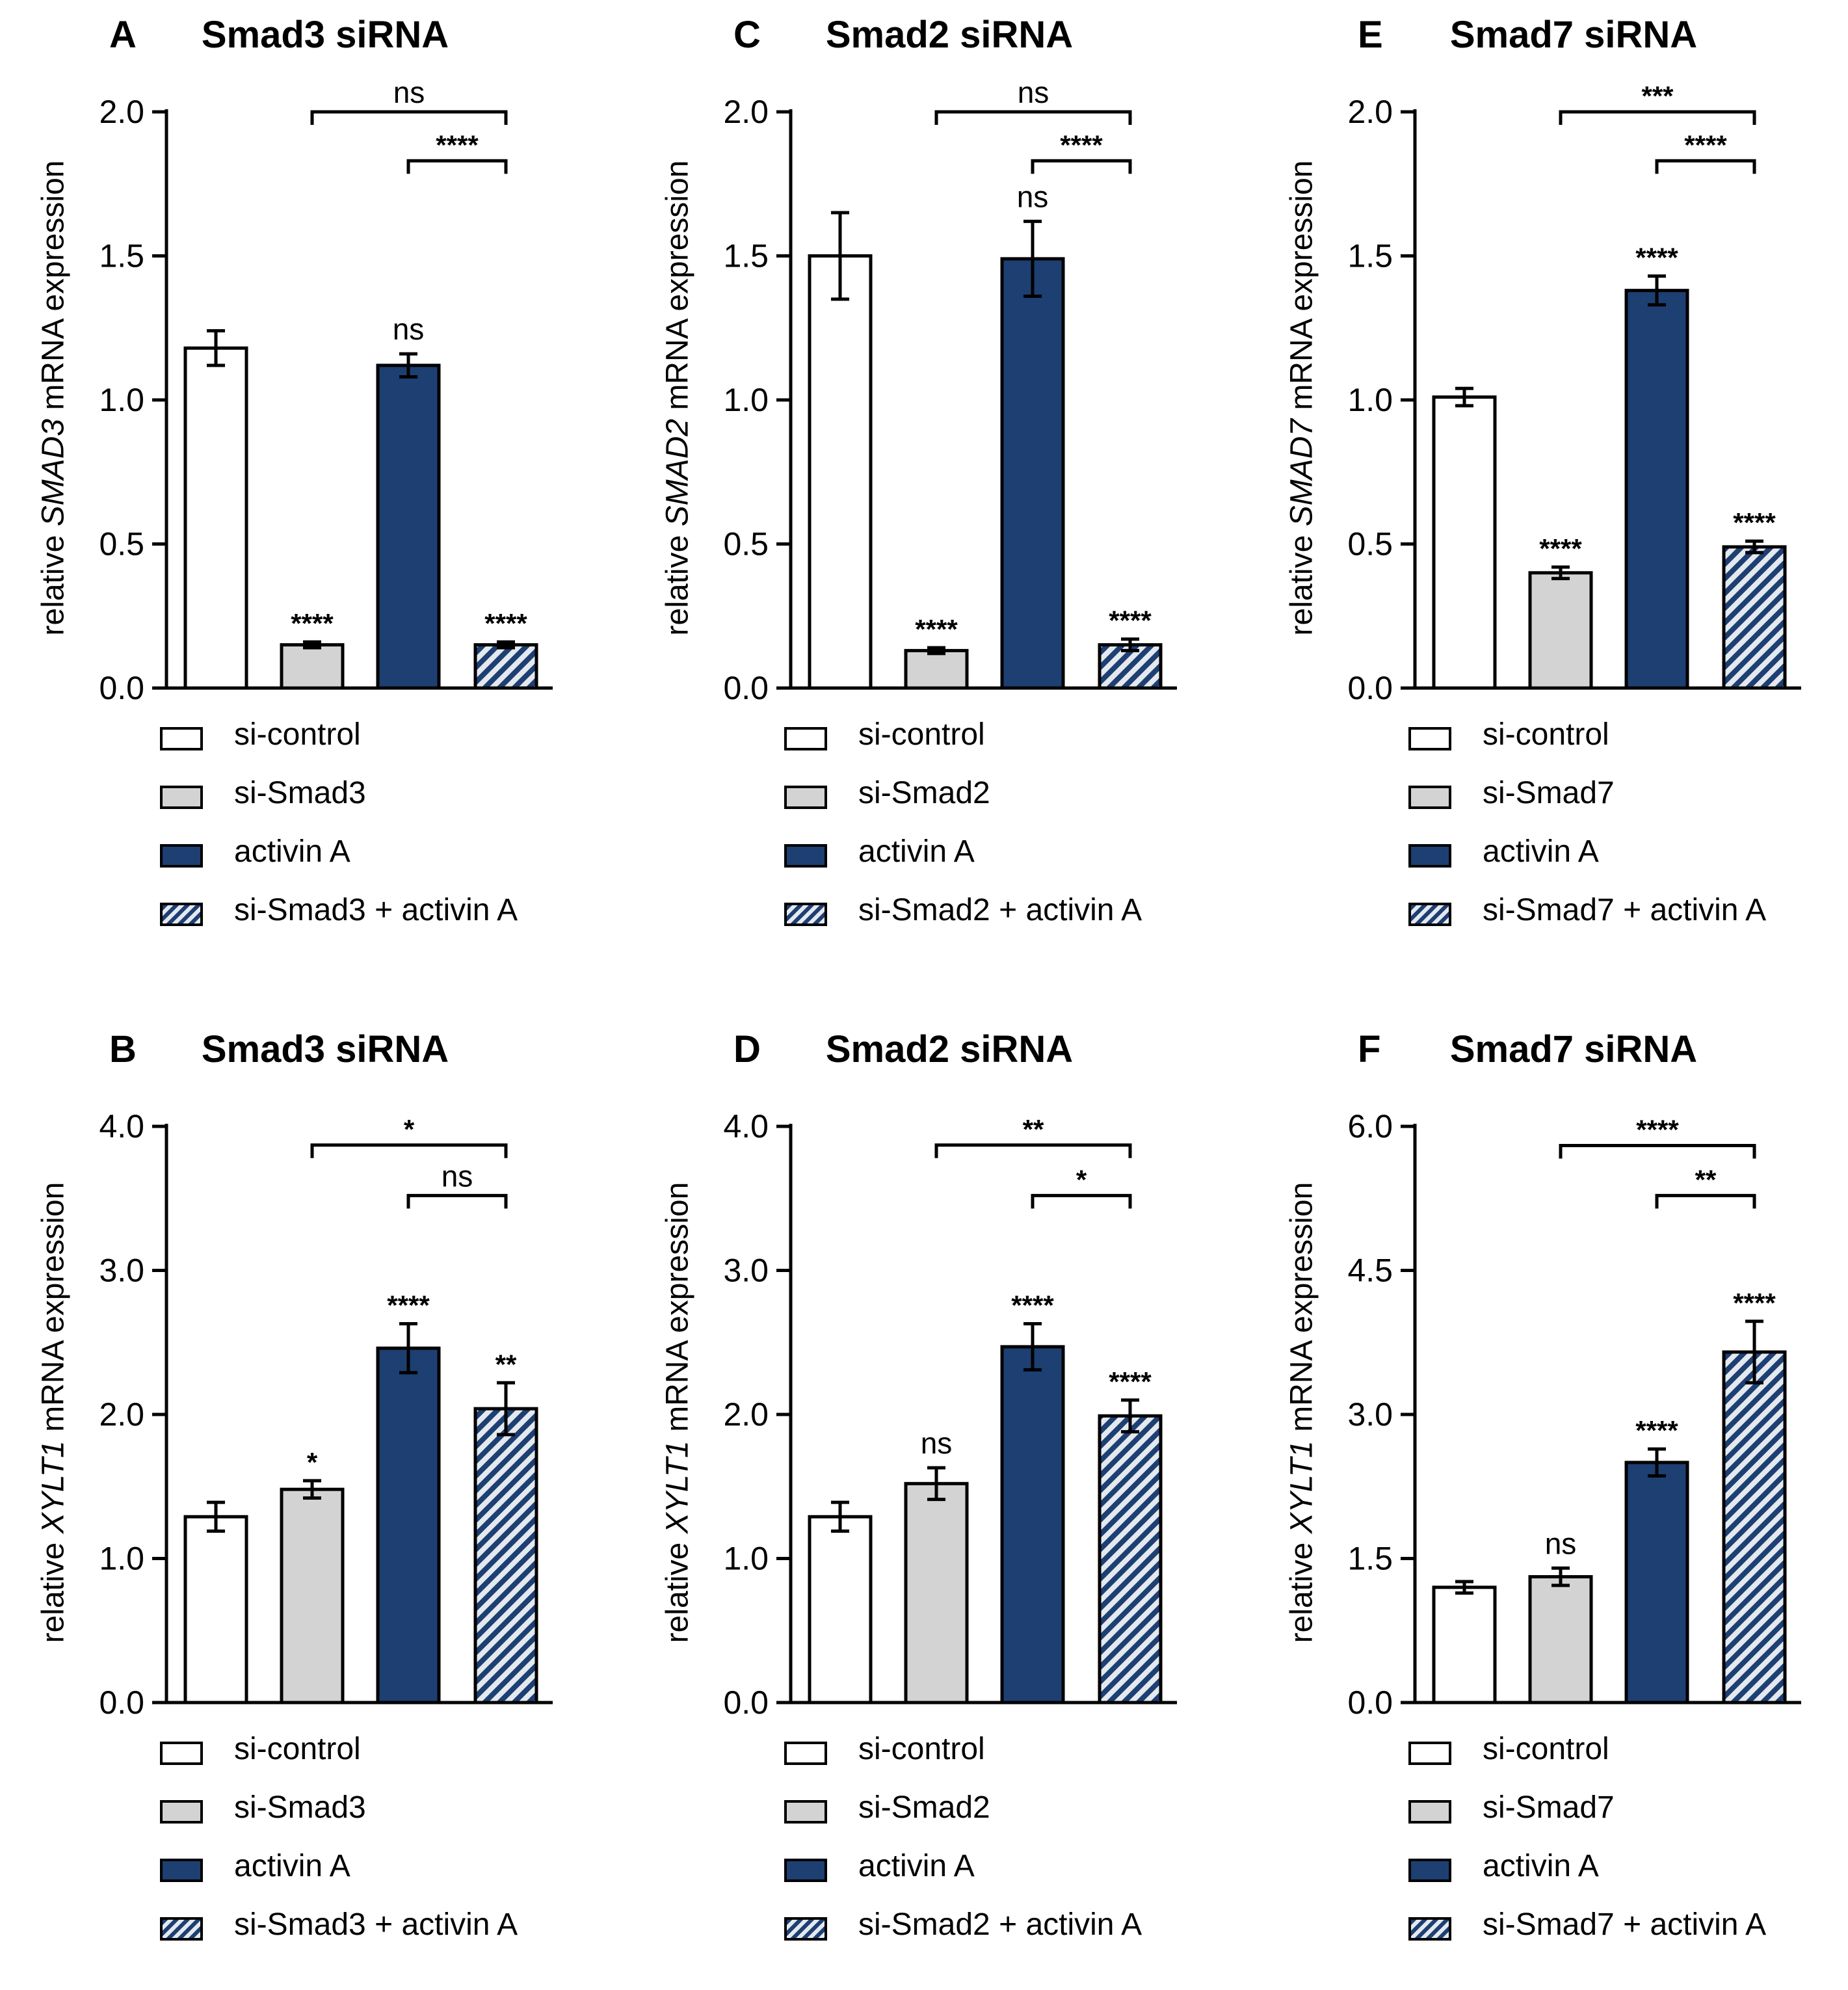 The width and height of the screenshot is (1848, 1990). What do you see at coordinates (950, 1414) in the screenshot?
I see `plot-area: 0.01.02.03.04.0ns***********` at bounding box center [950, 1414].